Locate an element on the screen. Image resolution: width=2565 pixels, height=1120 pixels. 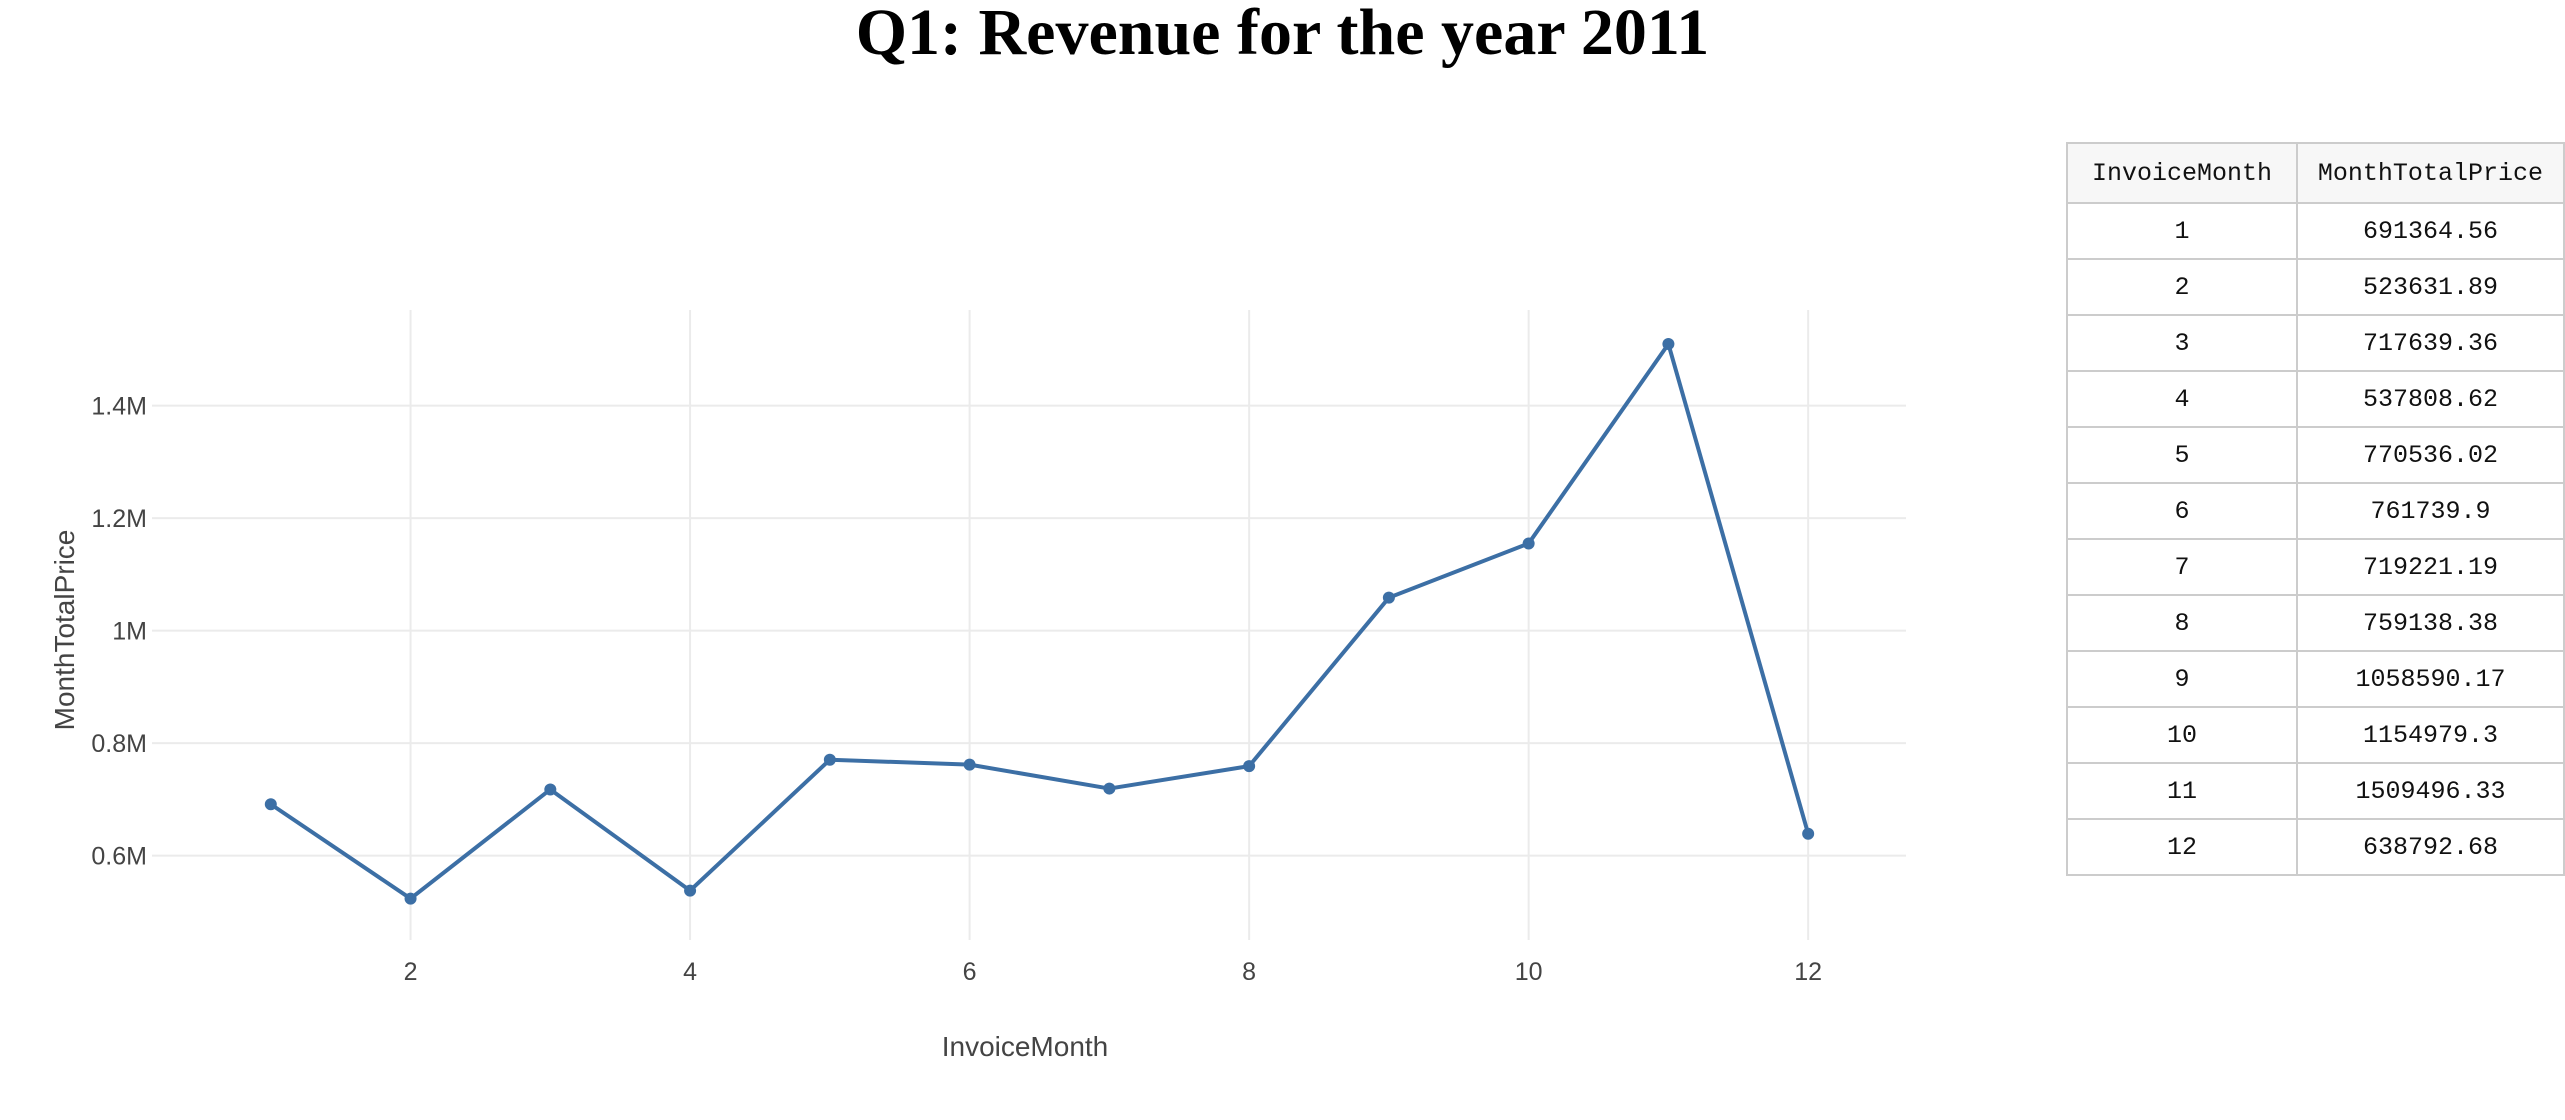
x-tick-label: 12 is located at coordinates (1808, 972).